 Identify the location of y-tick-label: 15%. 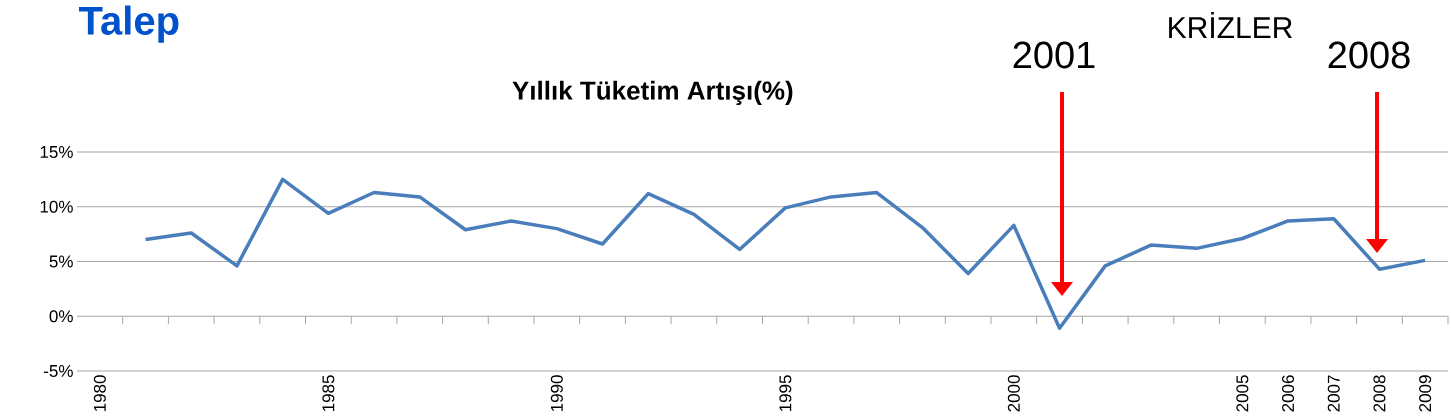
(56, 152).